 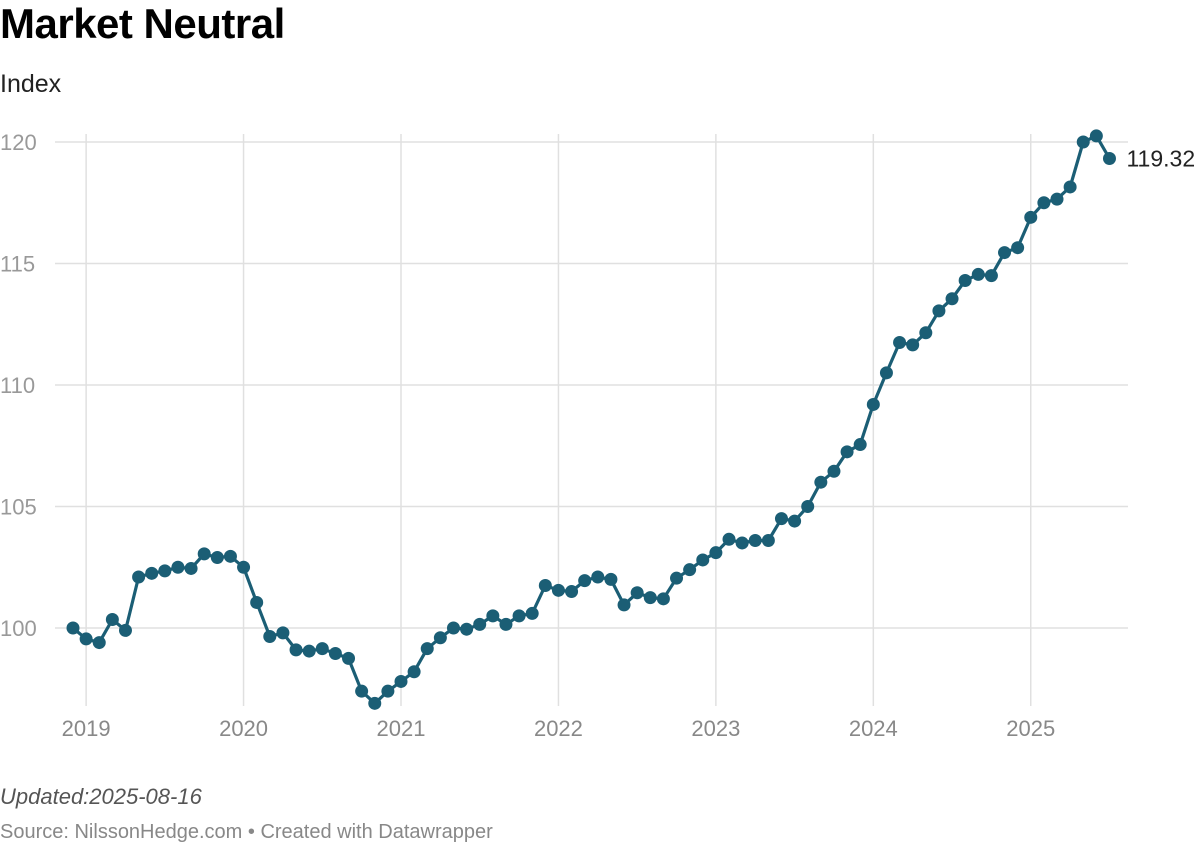 What do you see at coordinates (18, 628) in the screenshot?
I see `y-tick-label: 100` at bounding box center [18, 628].